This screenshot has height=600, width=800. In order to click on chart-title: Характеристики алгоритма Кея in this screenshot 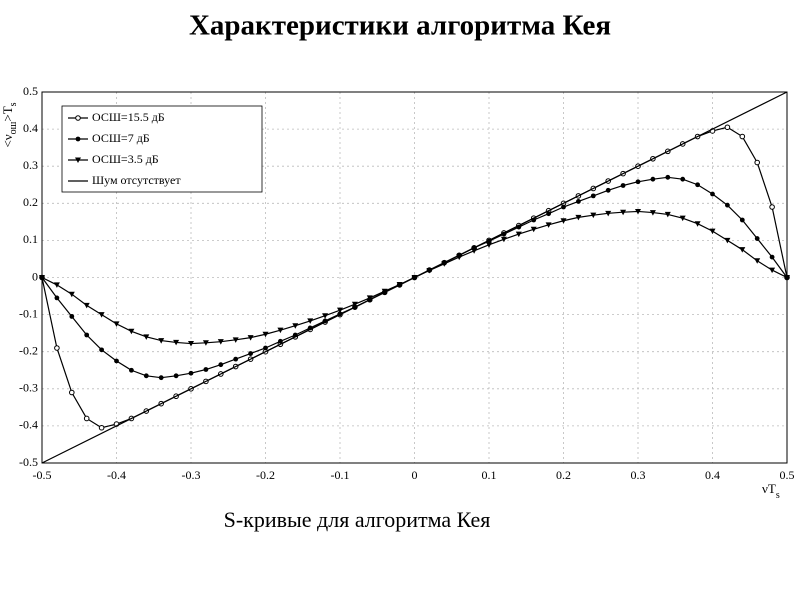, I will do `click(400, 26)`.